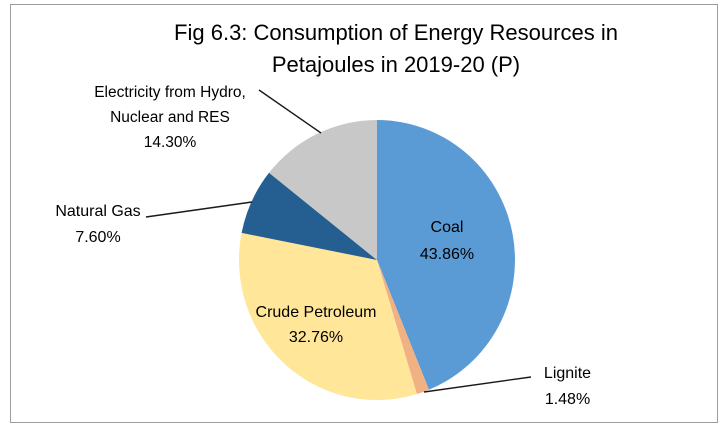 The height and width of the screenshot is (437, 724). I want to click on chart-title-line2: Petajoules in 2019-20 (P), so click(396, 64).